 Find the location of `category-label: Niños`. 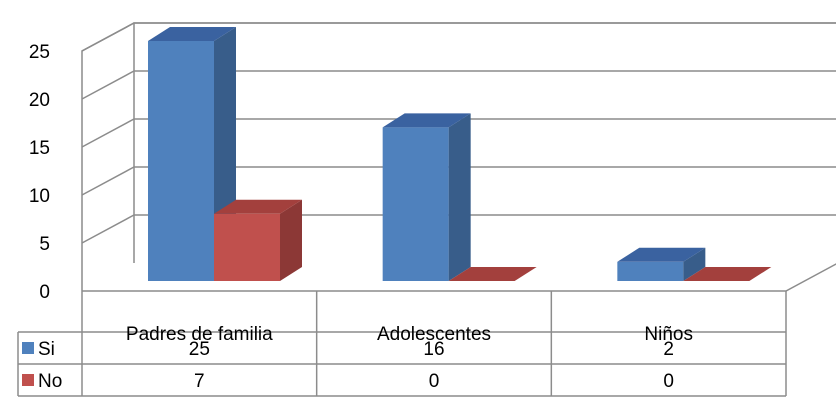

category-label: Niños is located at coordinates (668, 334).